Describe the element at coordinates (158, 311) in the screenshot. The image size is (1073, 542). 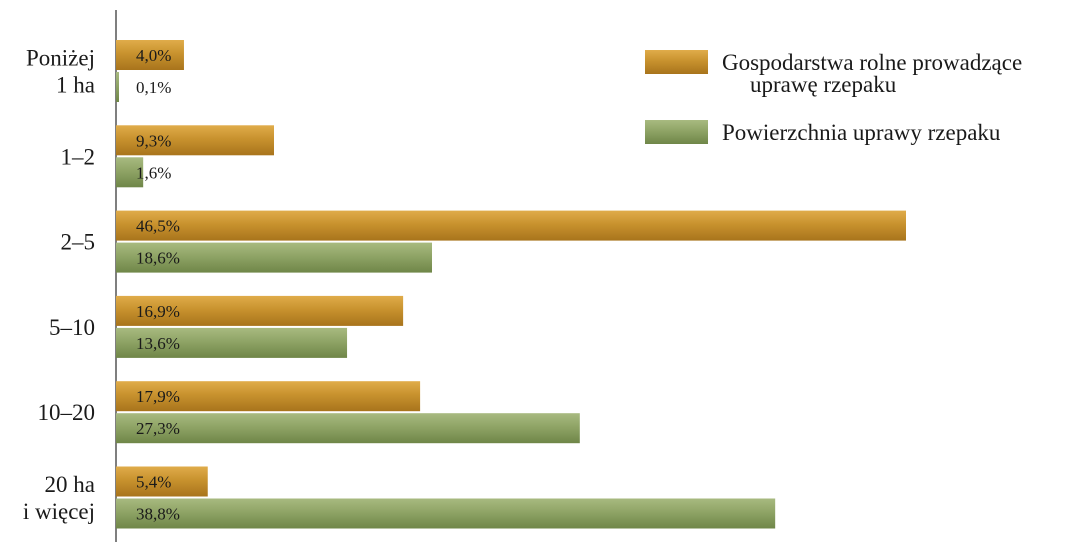
I see `value-label: 16,9%` at that location.